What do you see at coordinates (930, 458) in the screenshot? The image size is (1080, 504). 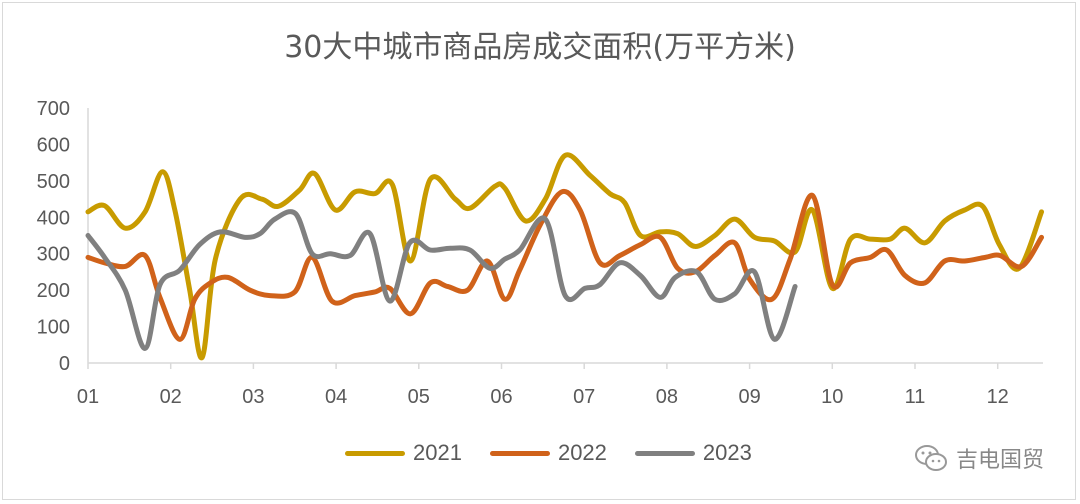 I see `wechat-icon` at bounding box center [930, 458].